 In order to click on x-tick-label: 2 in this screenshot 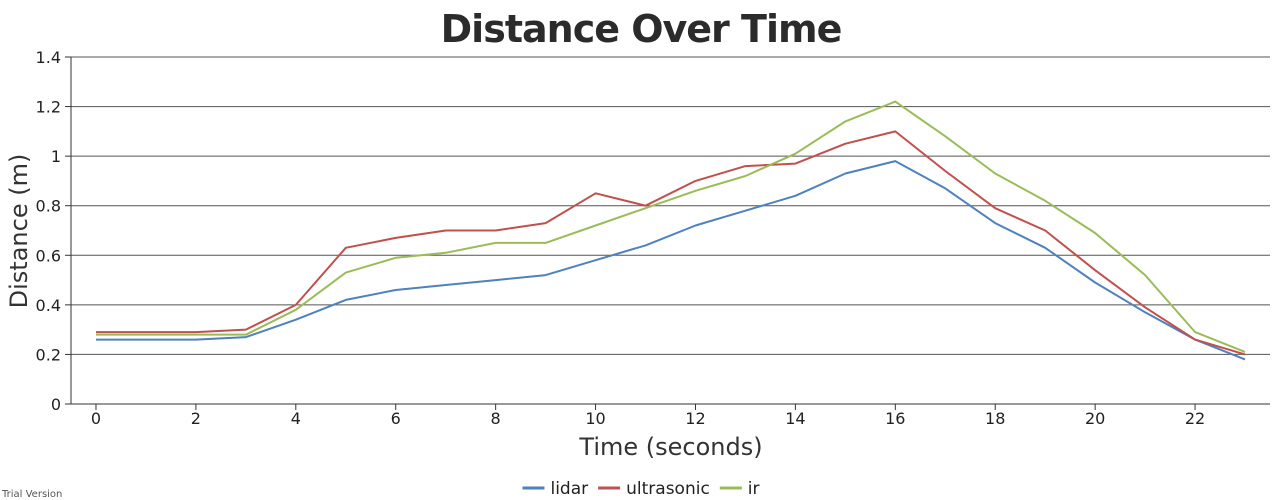, I will do `click(196, 418)`.